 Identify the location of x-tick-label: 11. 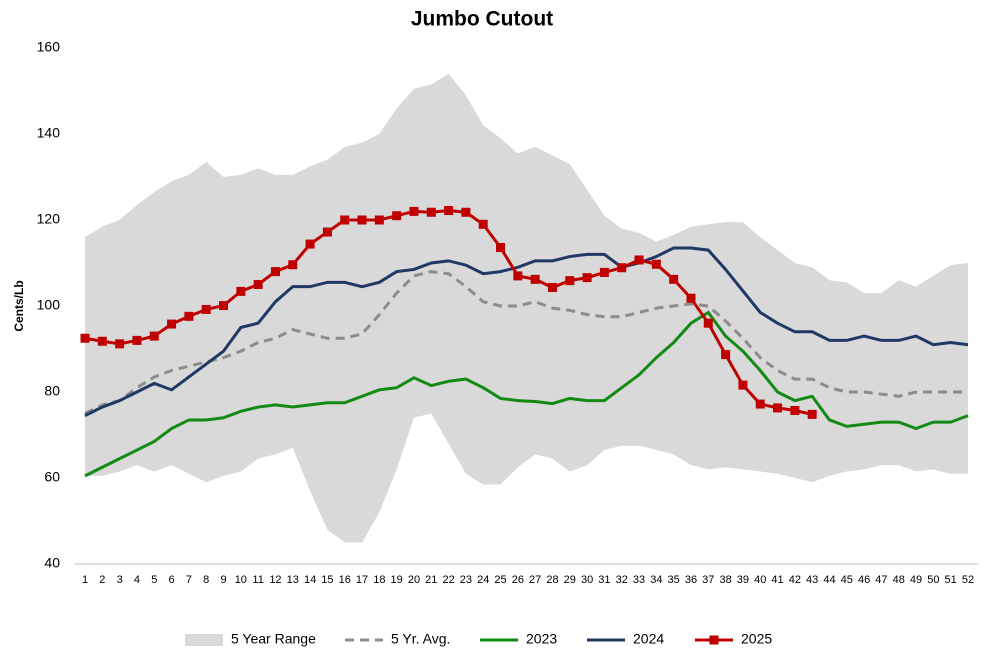
(257, 580).